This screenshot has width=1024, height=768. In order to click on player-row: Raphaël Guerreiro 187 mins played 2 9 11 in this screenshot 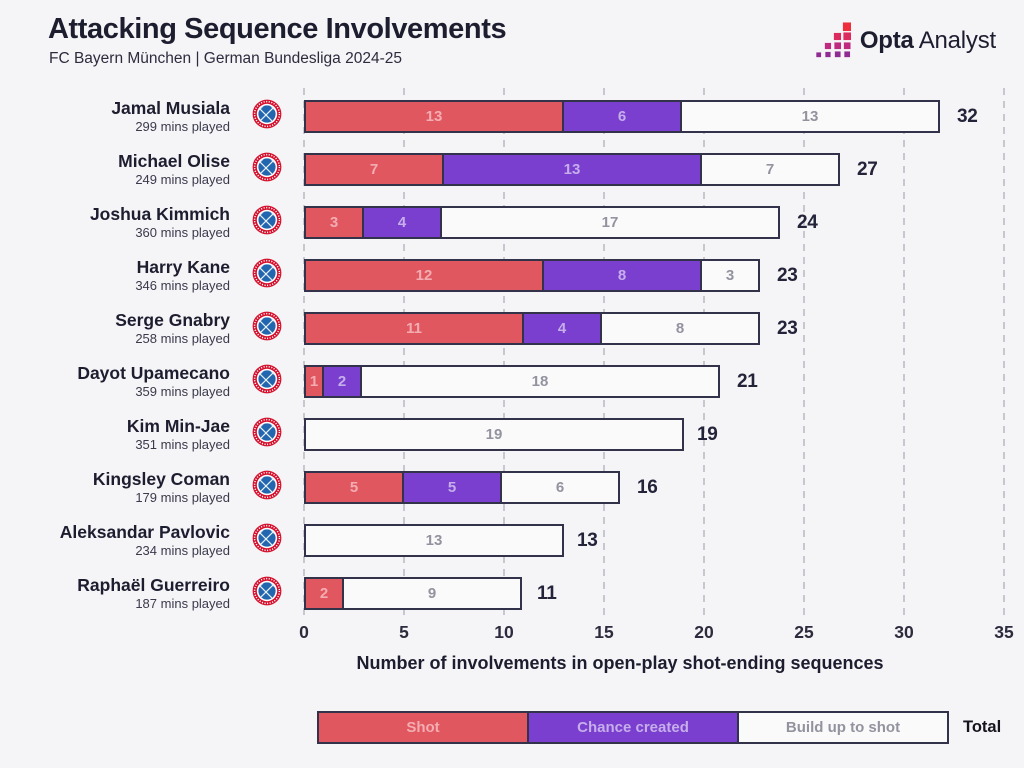, I will do `click(512, 593)`.